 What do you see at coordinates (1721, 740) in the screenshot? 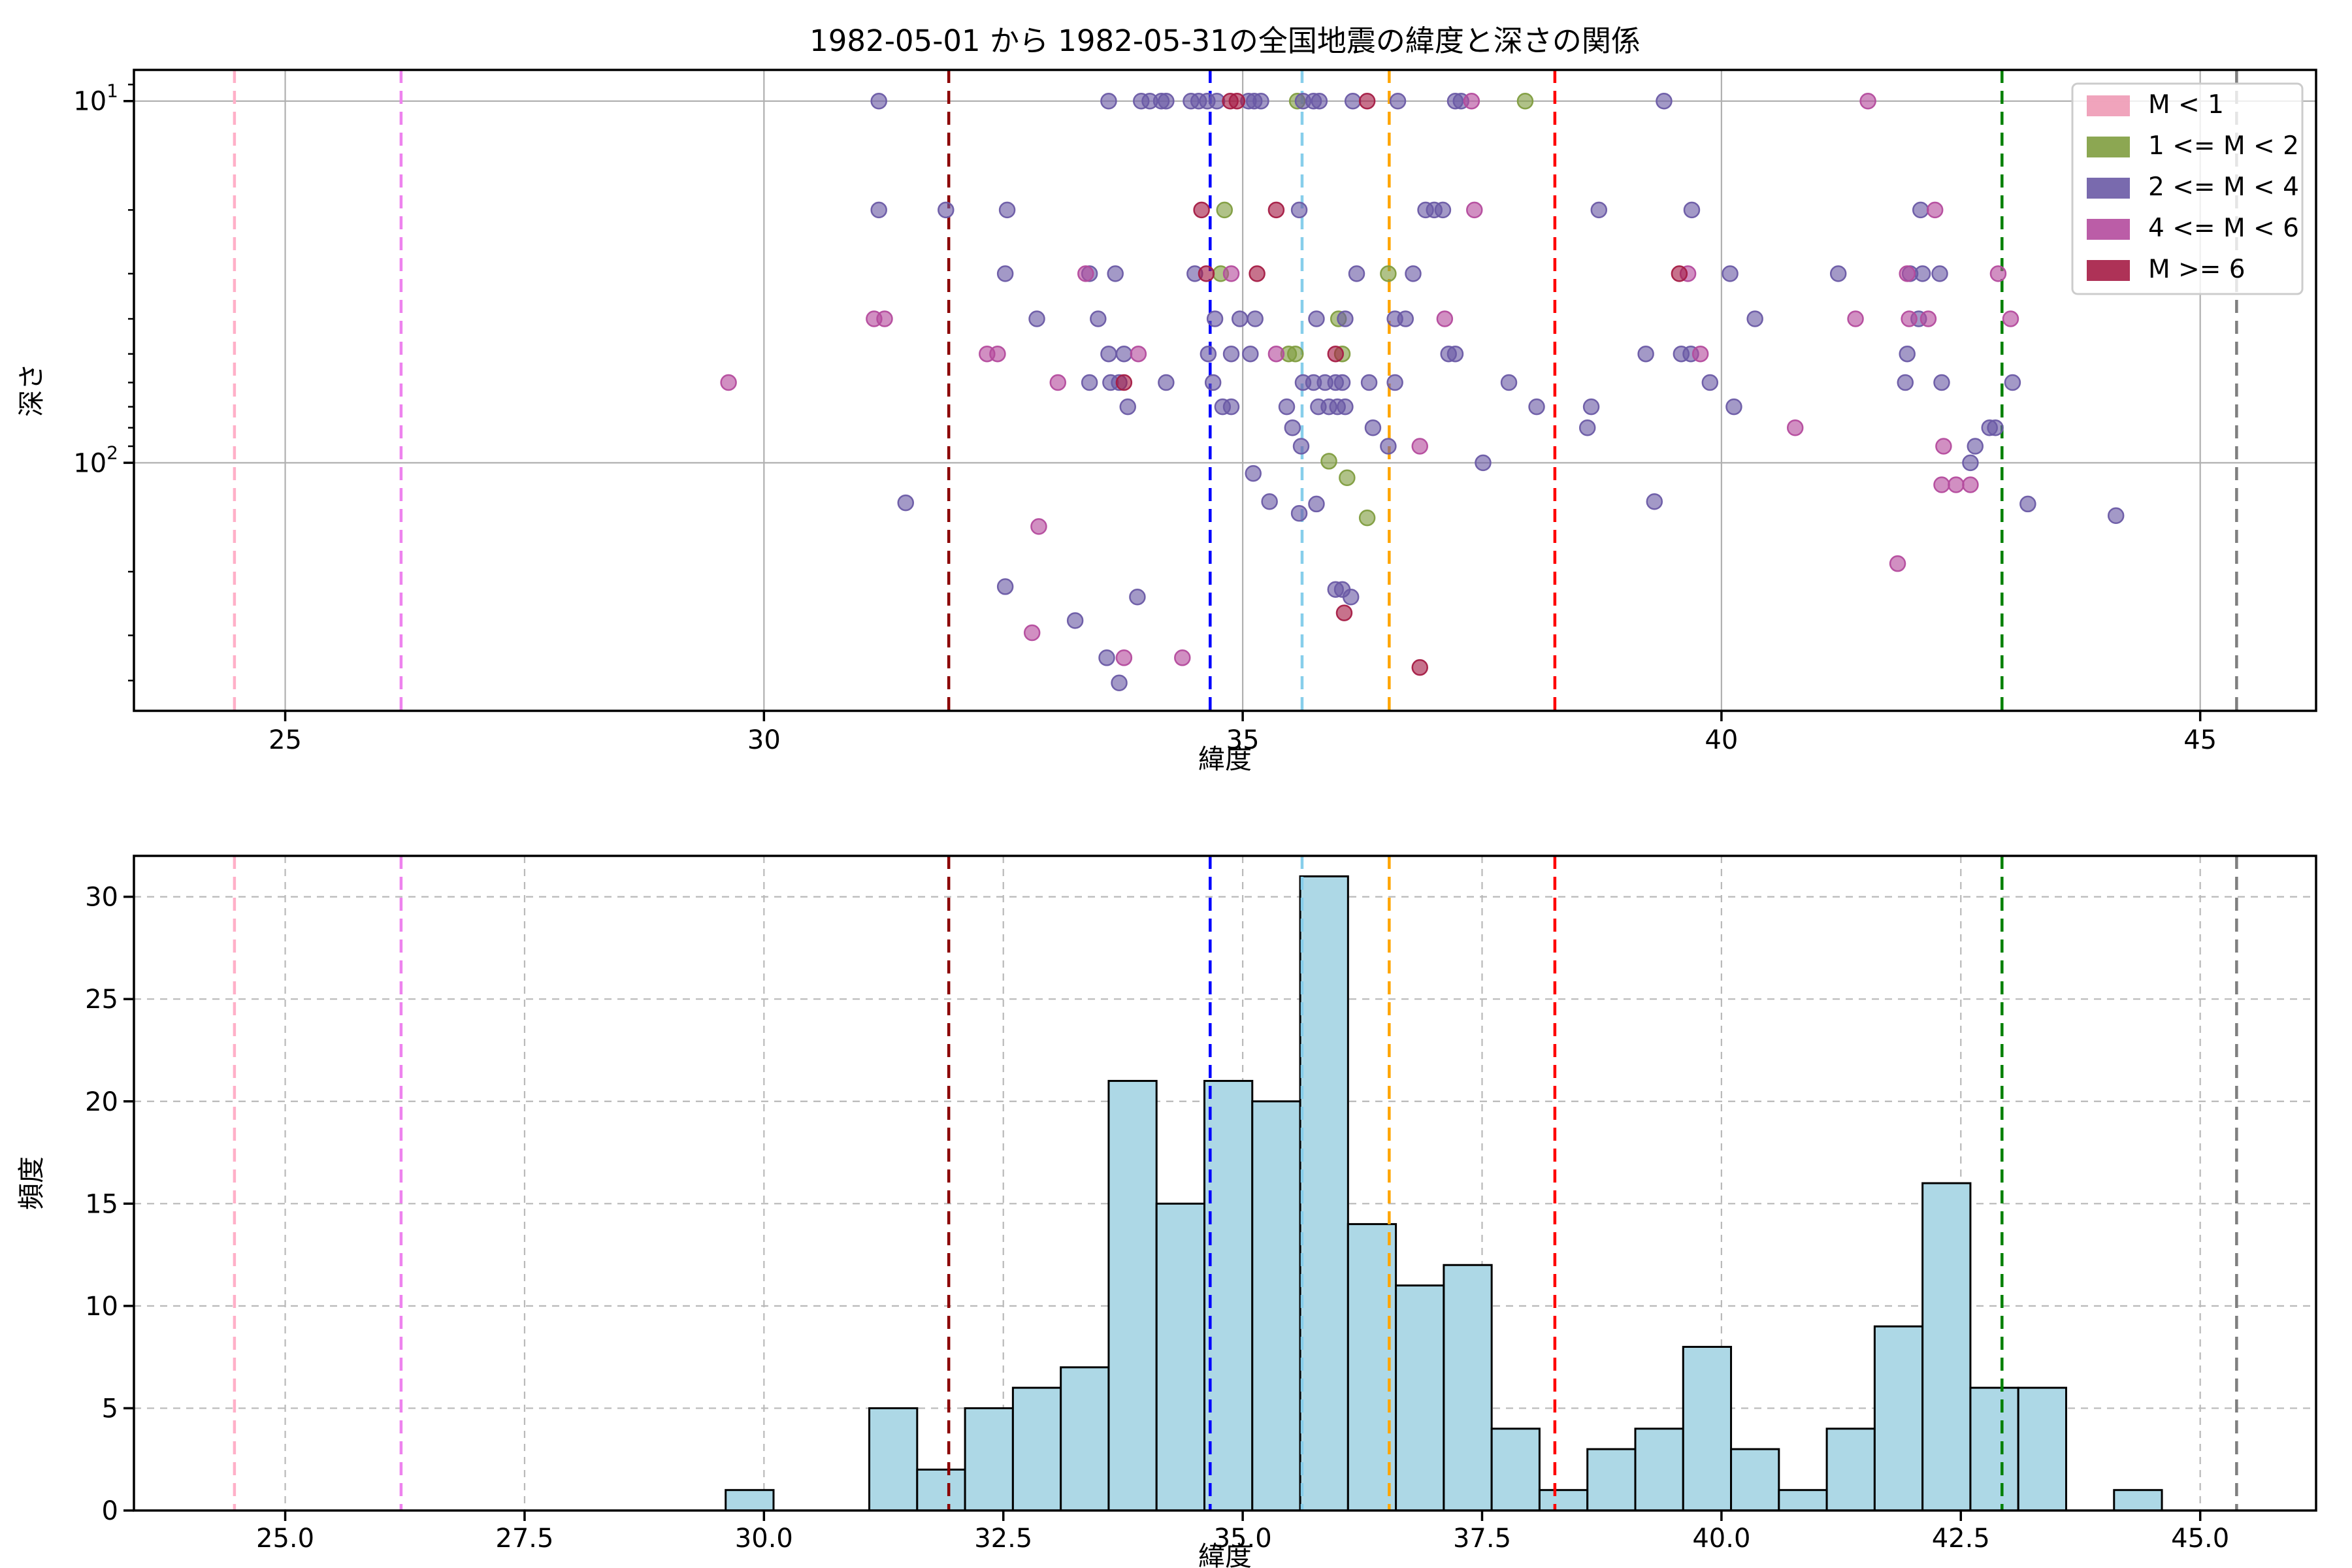
I see `scatter-xtick-label: 40` at bounding box center [1721, 740].